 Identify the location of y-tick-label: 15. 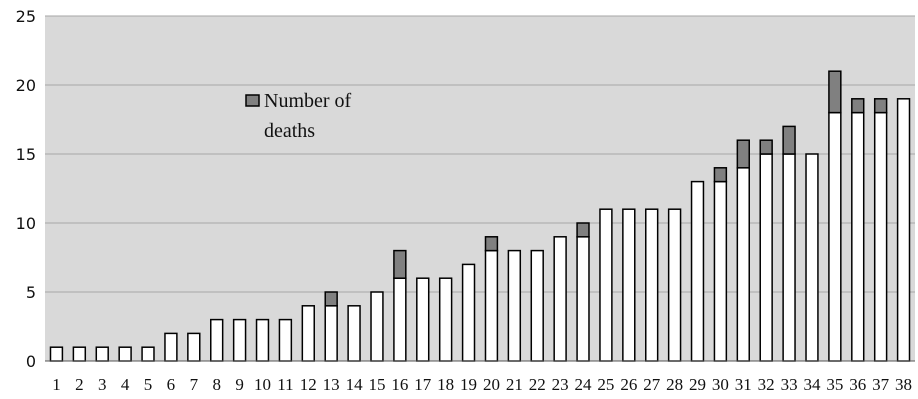
(26, 154).